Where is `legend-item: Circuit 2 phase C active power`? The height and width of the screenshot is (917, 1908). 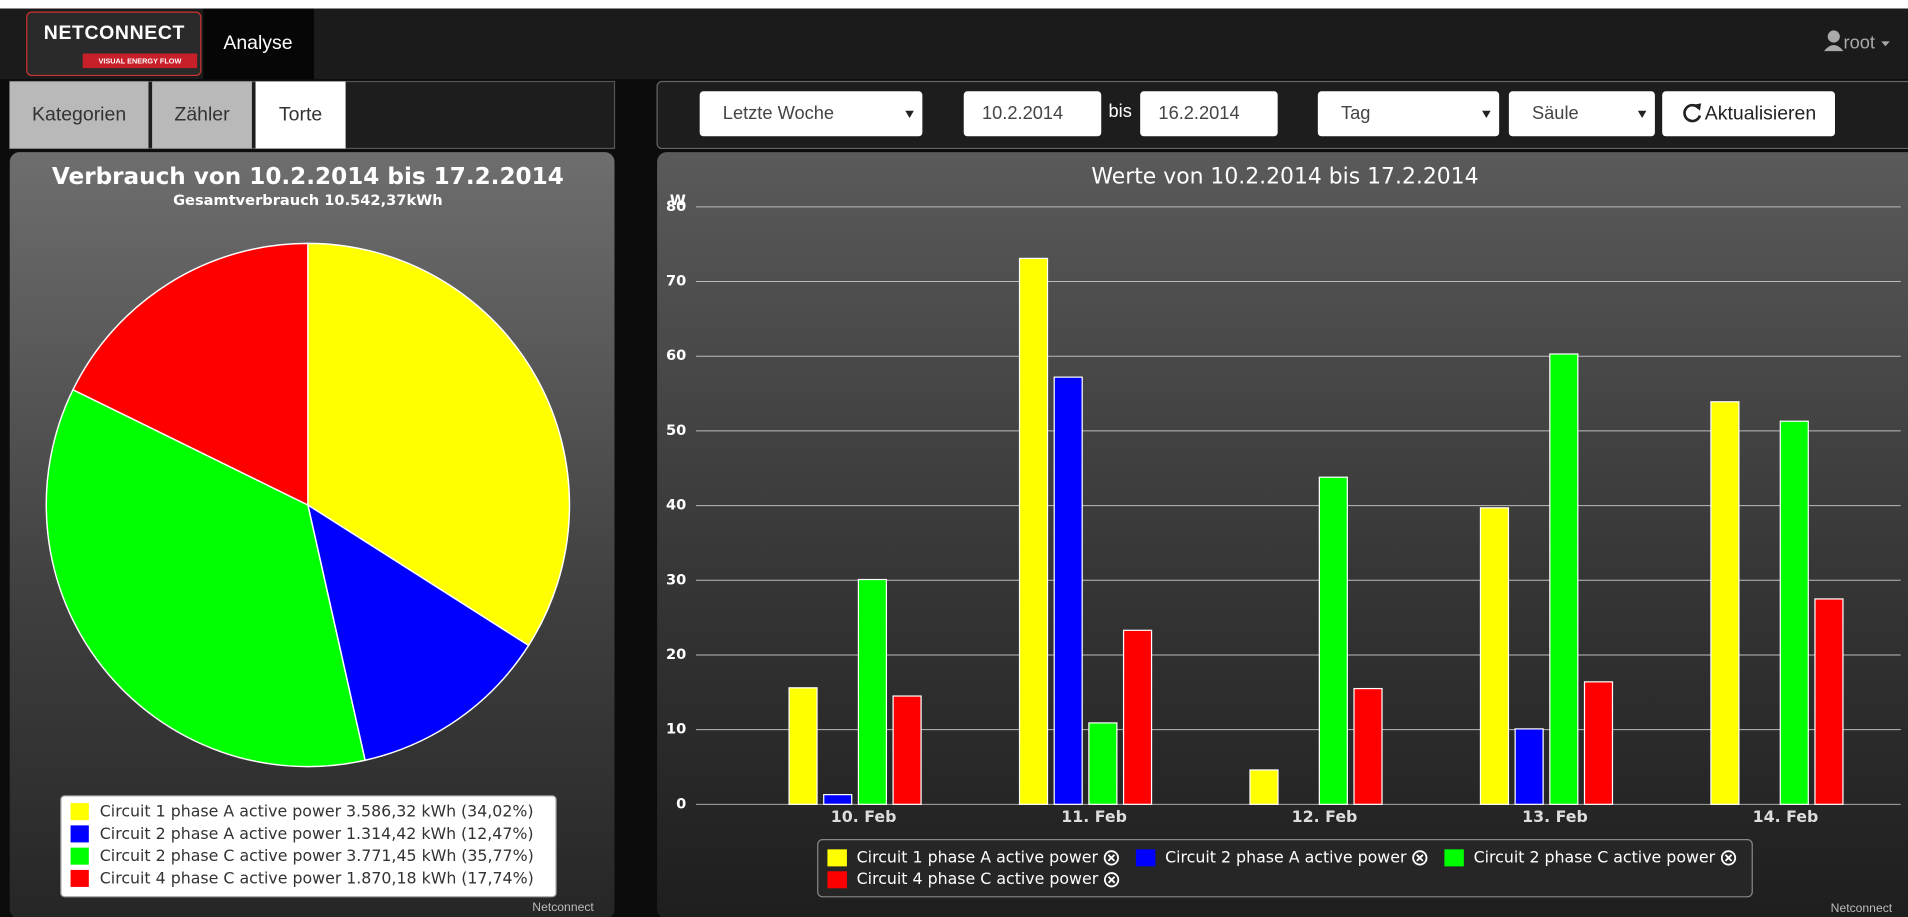 legend-item: Circuit 2 phase C active power is located at coordinates (1590, 857).